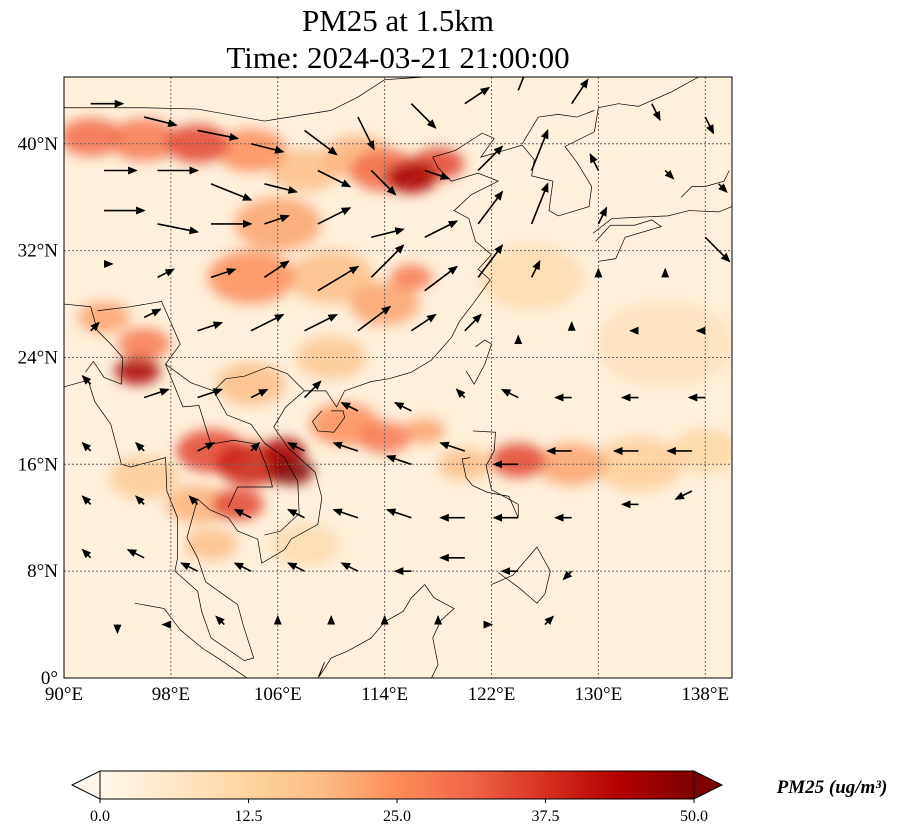 Image resolution: width=905 pixels, height=836 pixels. I want to click on lon-tick-label: 106°E, so click(278, 694).